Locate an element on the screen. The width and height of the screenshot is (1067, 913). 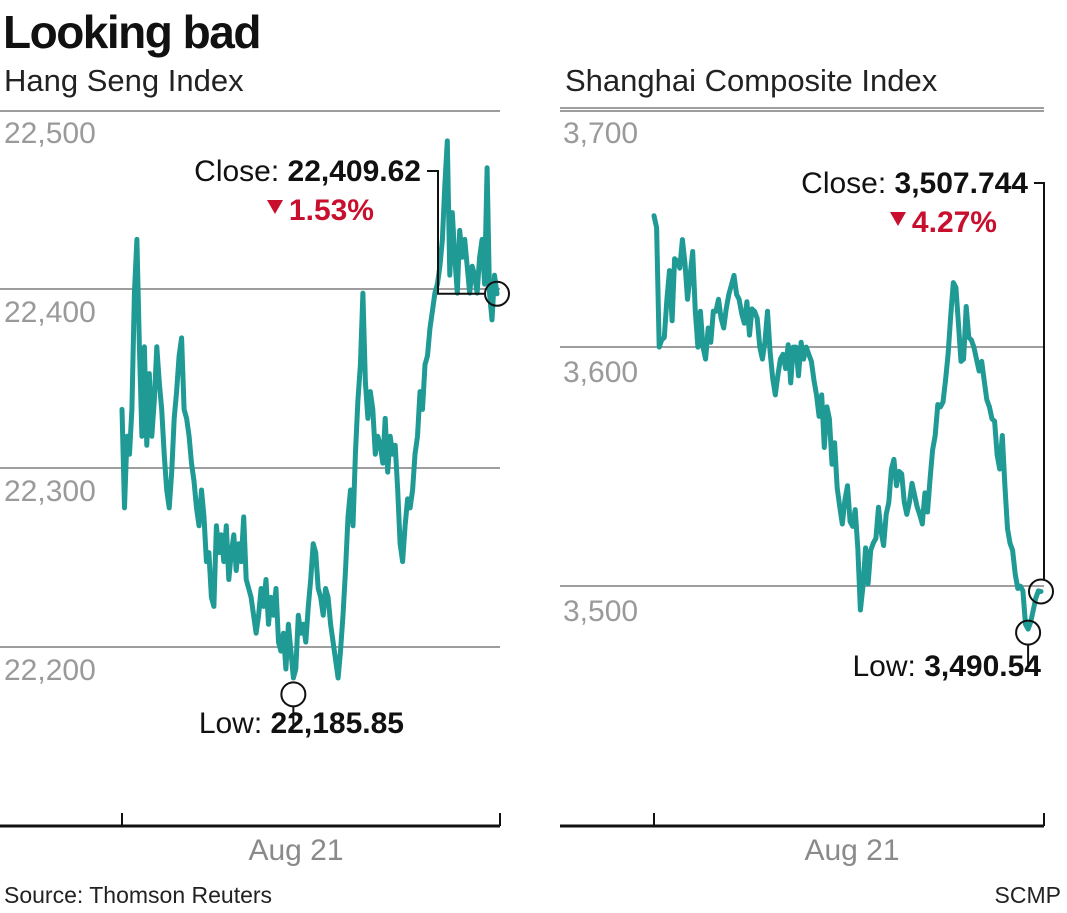
hang-seng-low-annotation: Low: 22,185.85 is located at coordinates (301, 723).